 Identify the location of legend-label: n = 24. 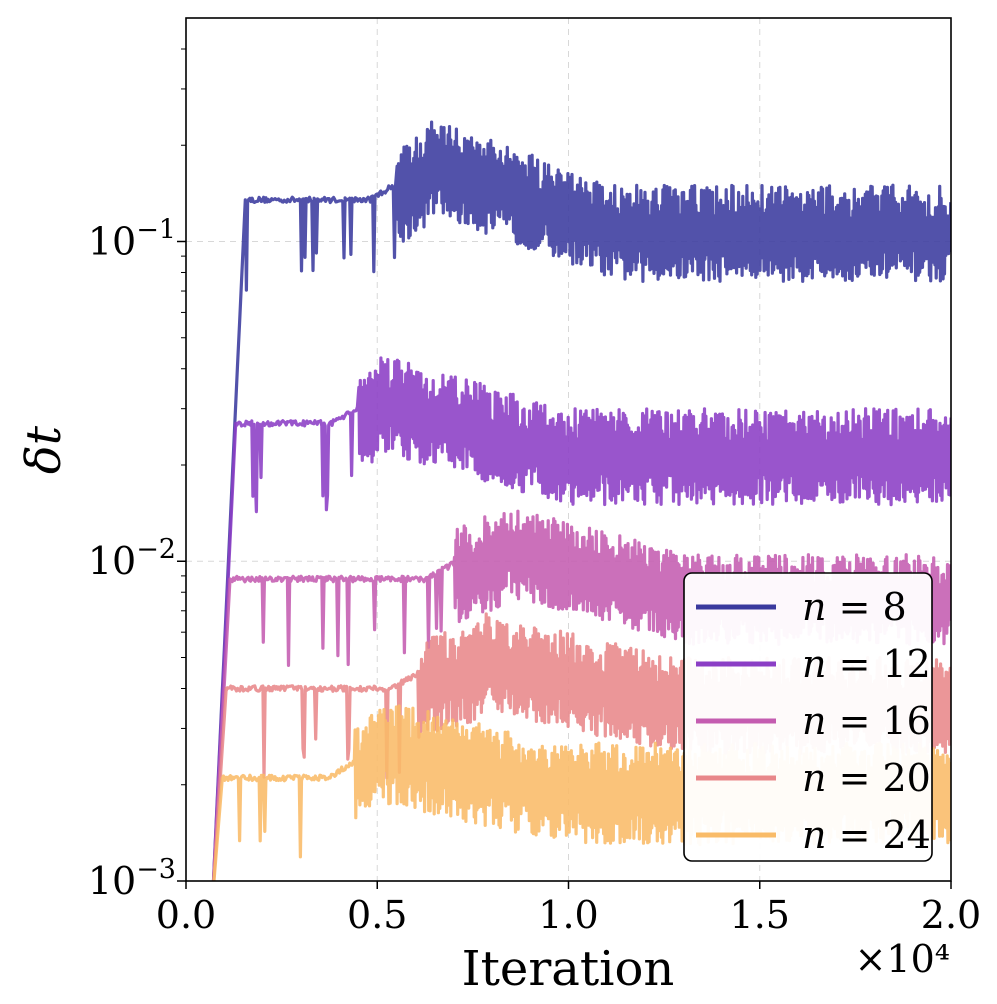
(866, 835).